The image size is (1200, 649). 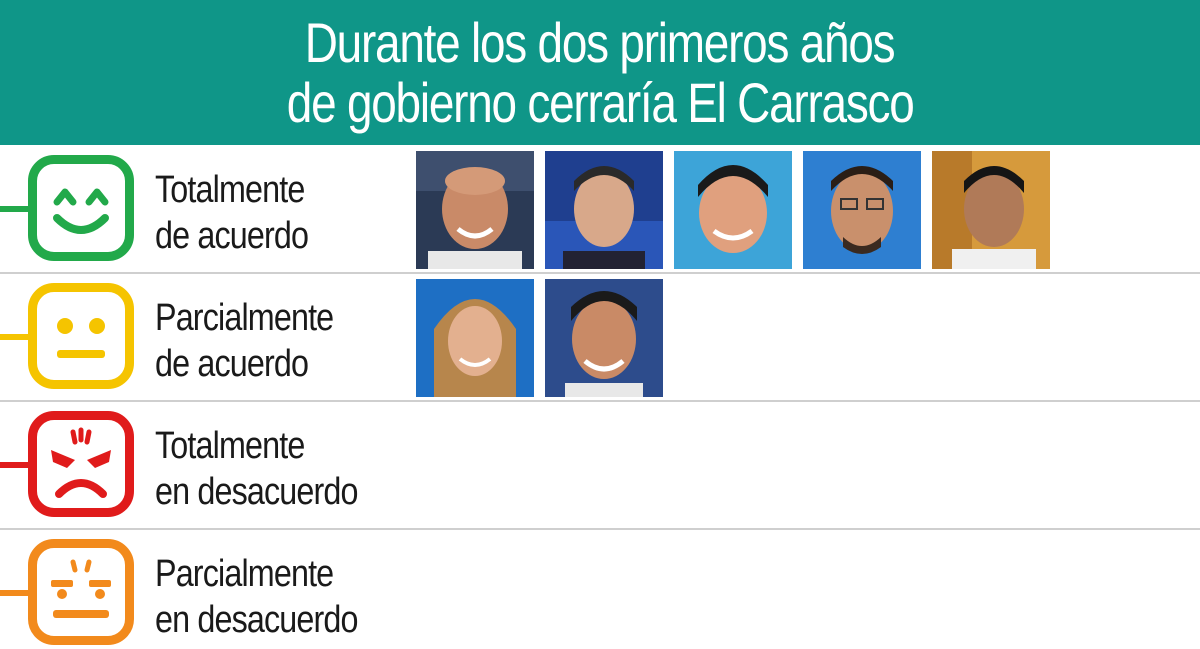 I want to click on category-label: Totalmente de acuerdo, so click(x=232, y=213).